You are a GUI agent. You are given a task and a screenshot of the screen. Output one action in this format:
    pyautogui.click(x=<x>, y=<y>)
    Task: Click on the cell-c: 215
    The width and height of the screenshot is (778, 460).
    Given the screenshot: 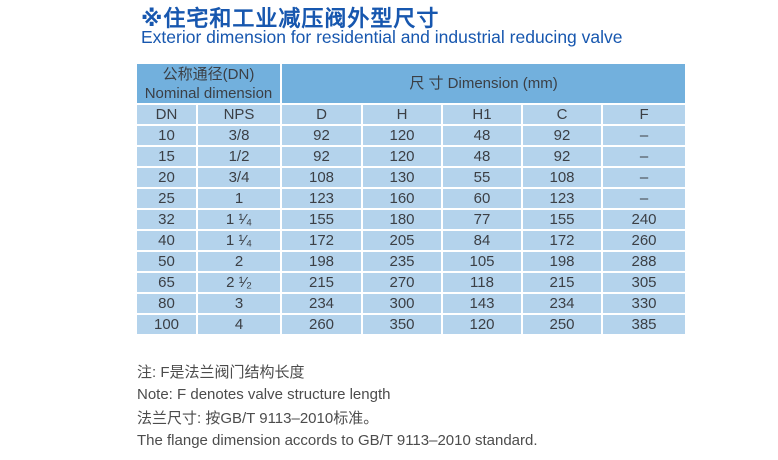 What is the action you would take?
    pyautogui.click(x=562, y=282)
    